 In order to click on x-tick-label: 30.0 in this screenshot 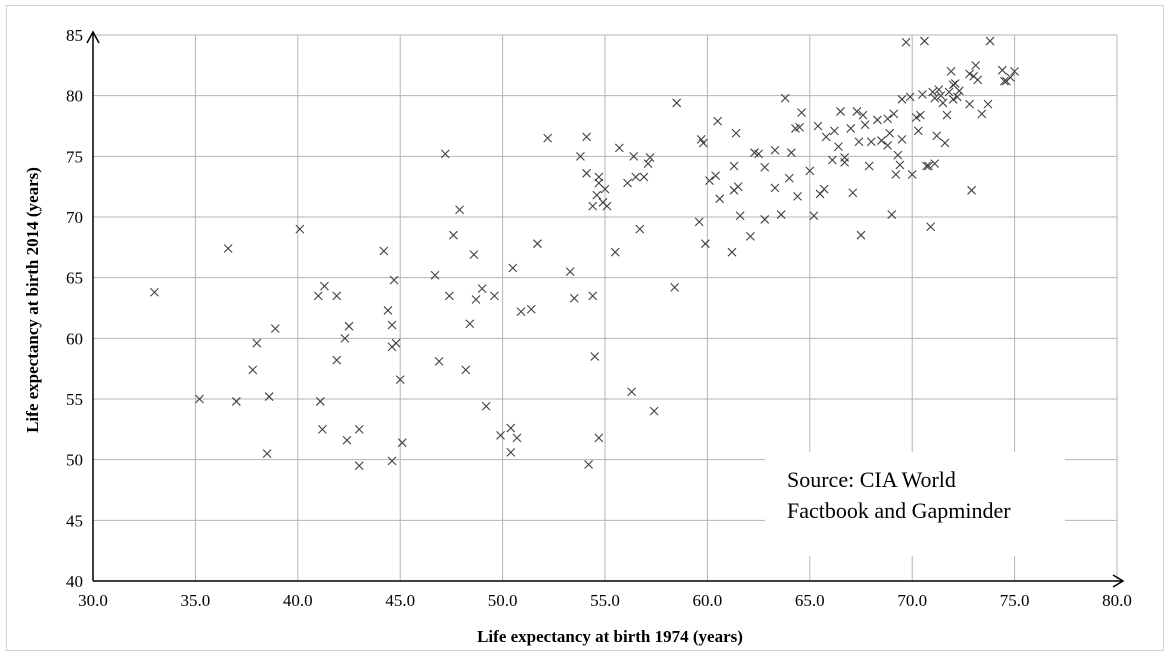, I will do `click(93, 600)`.